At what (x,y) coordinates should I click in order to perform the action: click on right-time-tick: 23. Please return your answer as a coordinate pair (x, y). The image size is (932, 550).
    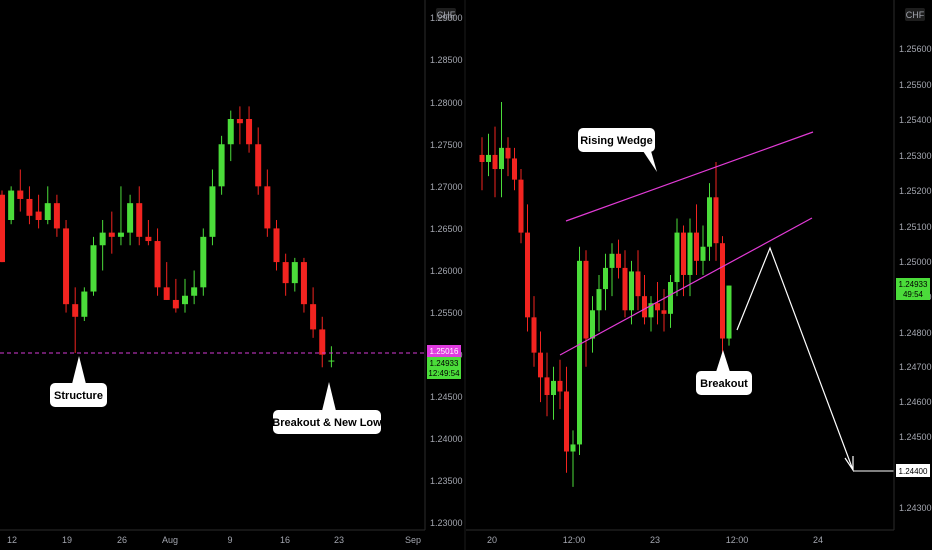
    Looking at the image, I should click on (655, 540).